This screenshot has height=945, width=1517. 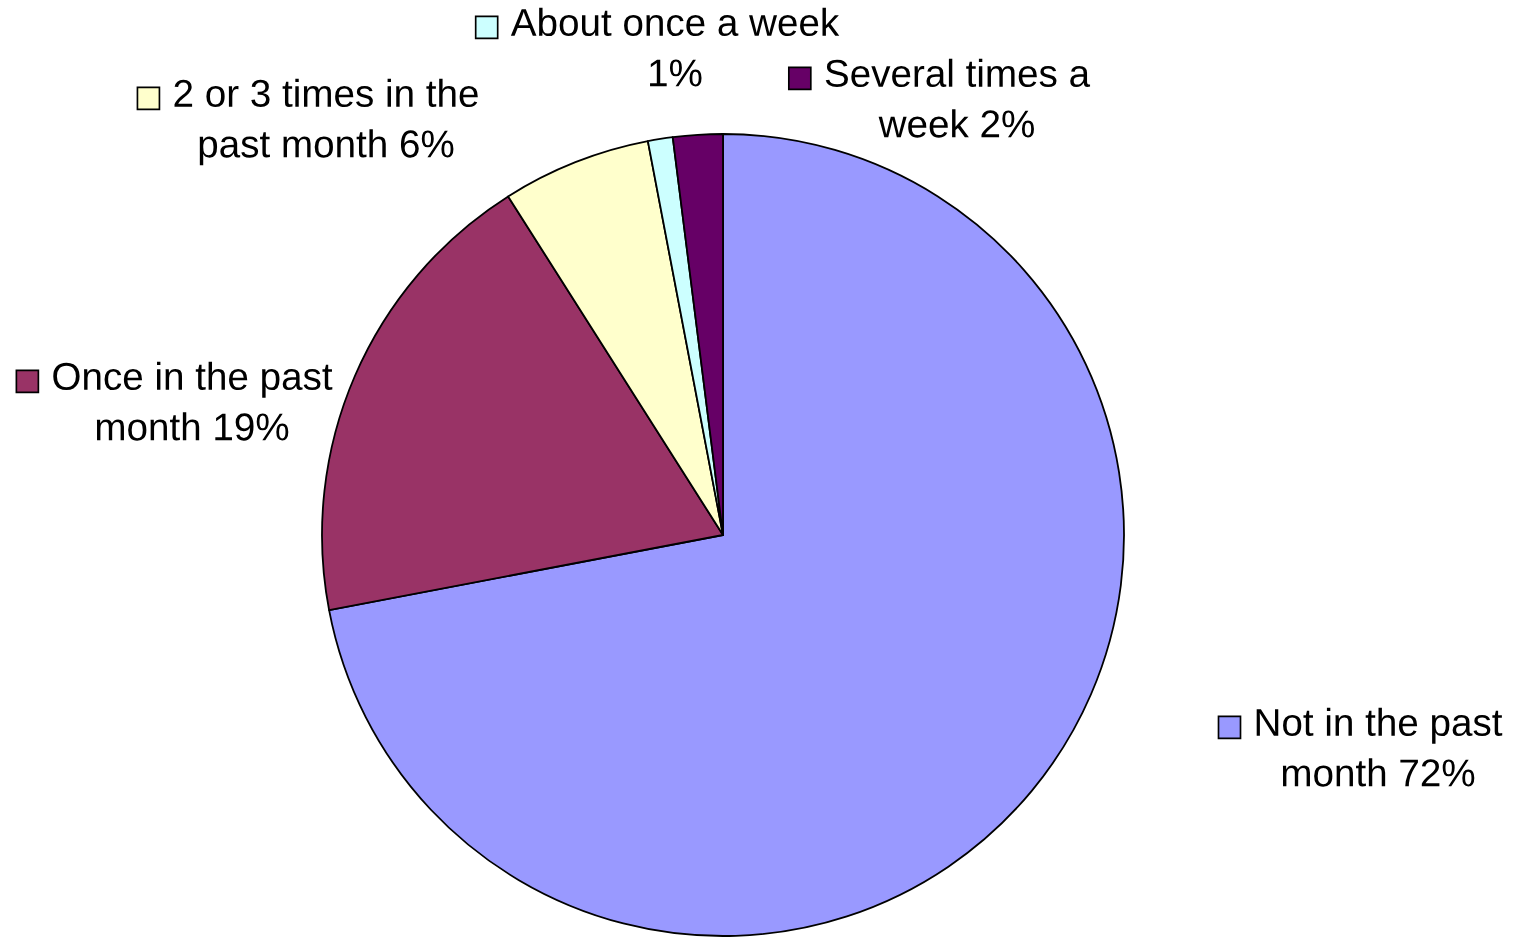 I want to click on legend-label: Not in the past month 72%, so click(x=1379, y=747).